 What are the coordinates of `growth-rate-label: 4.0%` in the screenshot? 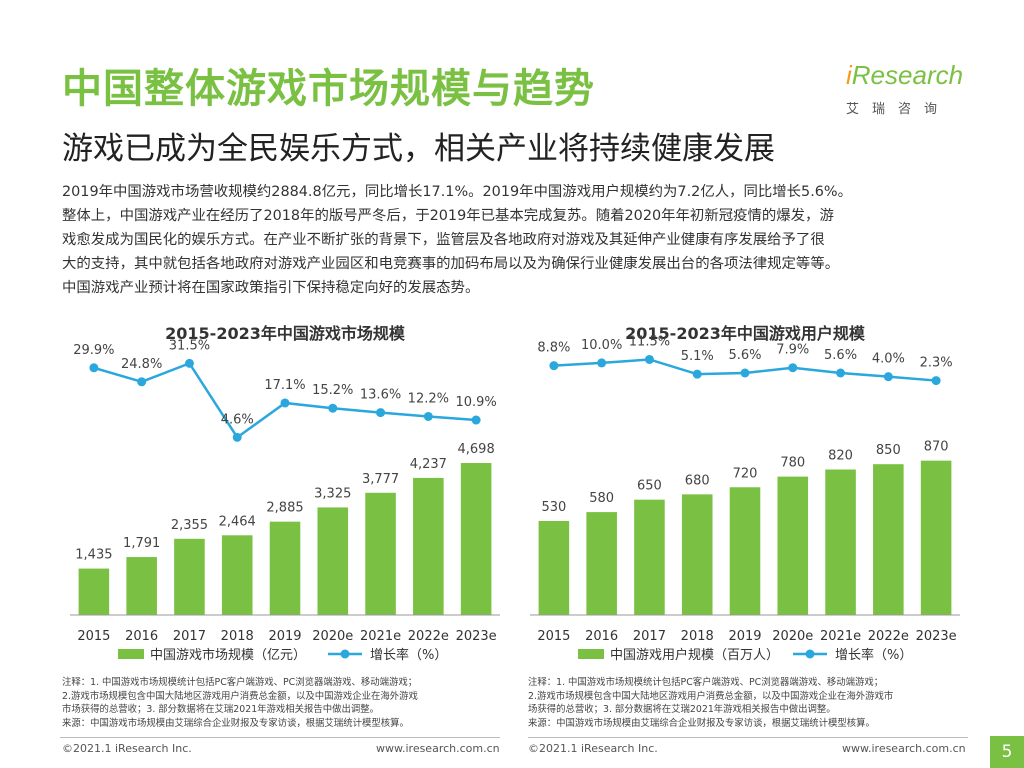 It's located at (888, 359).